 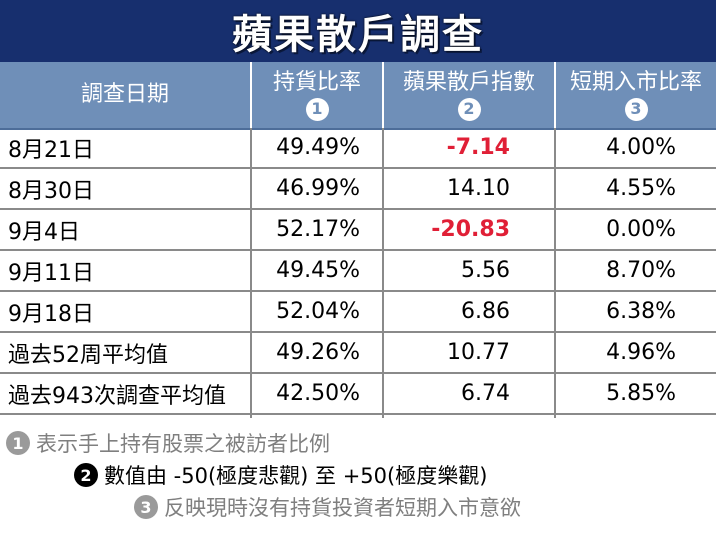 I want to click on footnote-marker: 1, so click(x=18, y=443).